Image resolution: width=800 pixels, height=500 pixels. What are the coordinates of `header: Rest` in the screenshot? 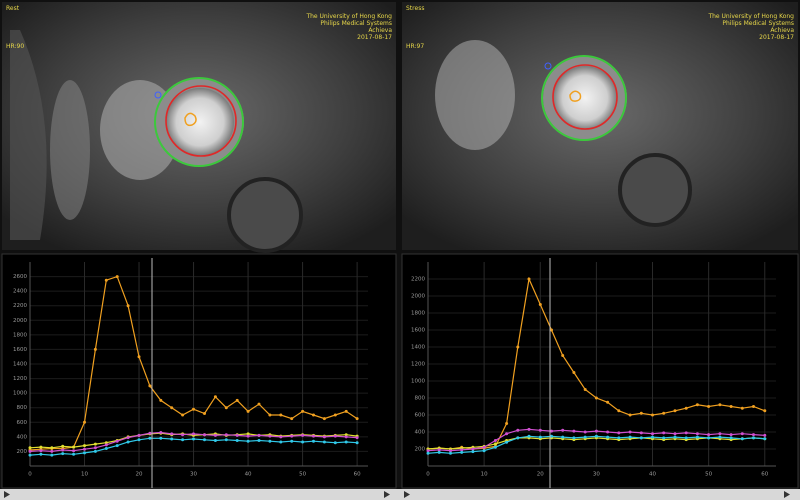 It's located at (13, 8).